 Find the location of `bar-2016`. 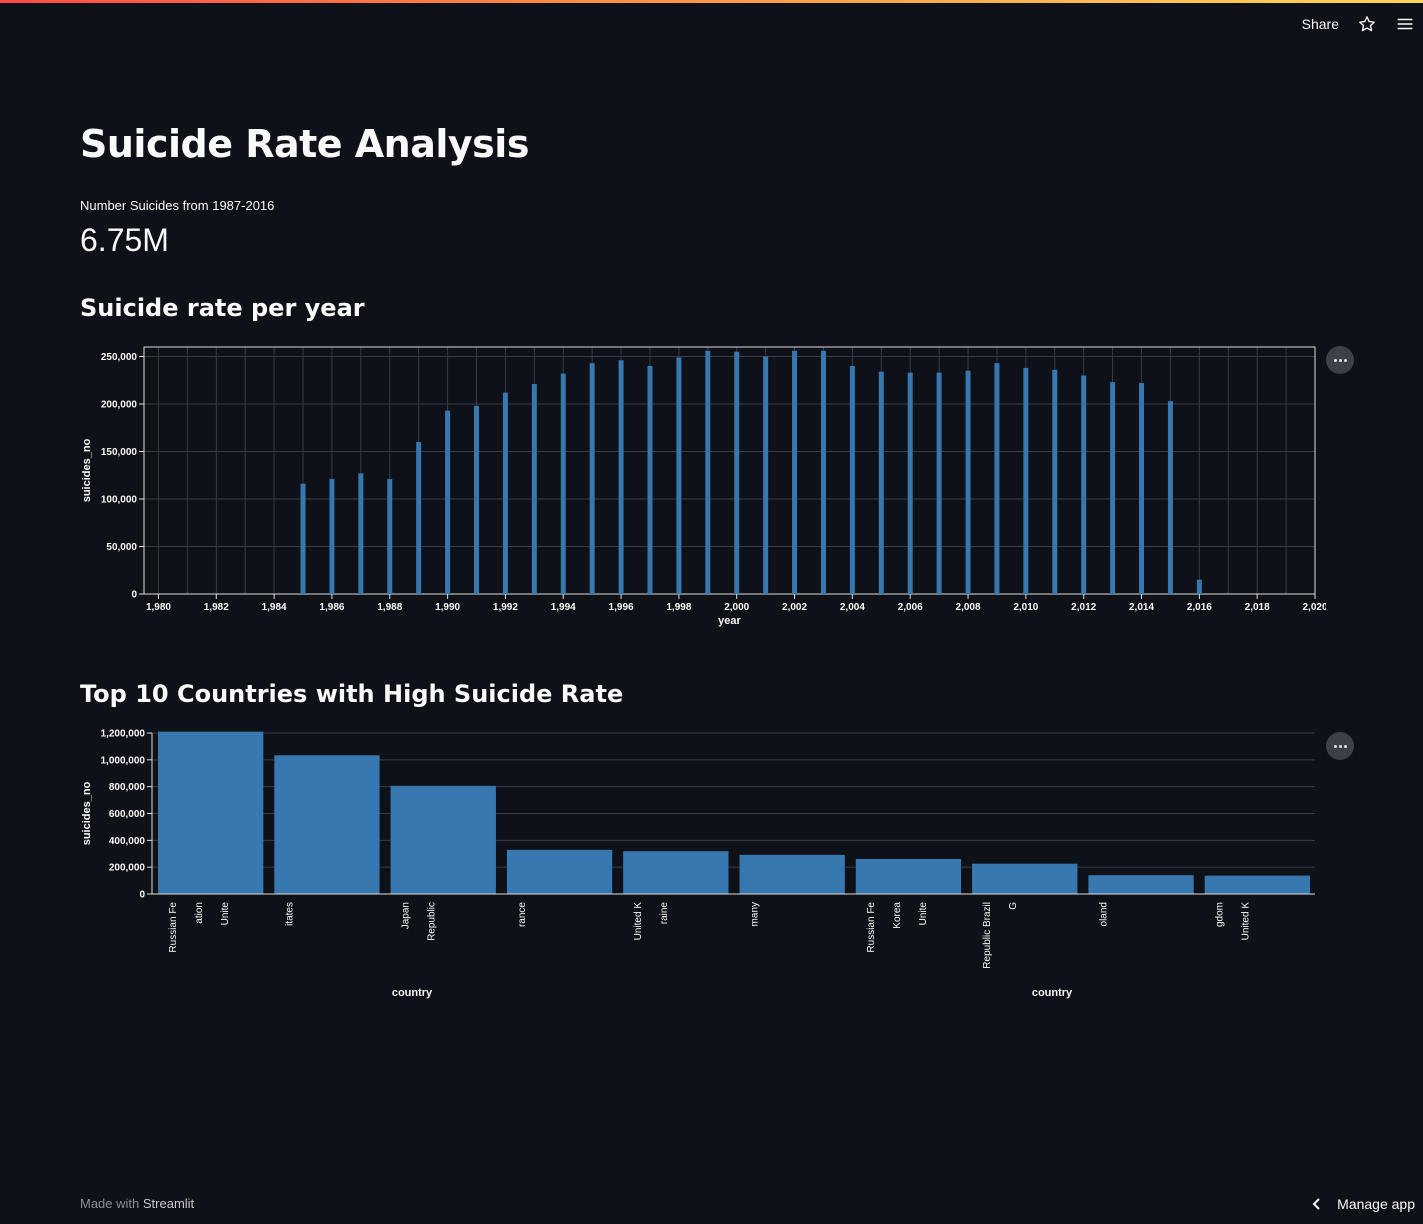

bar-2016 is located at coordinates (1199, 586).